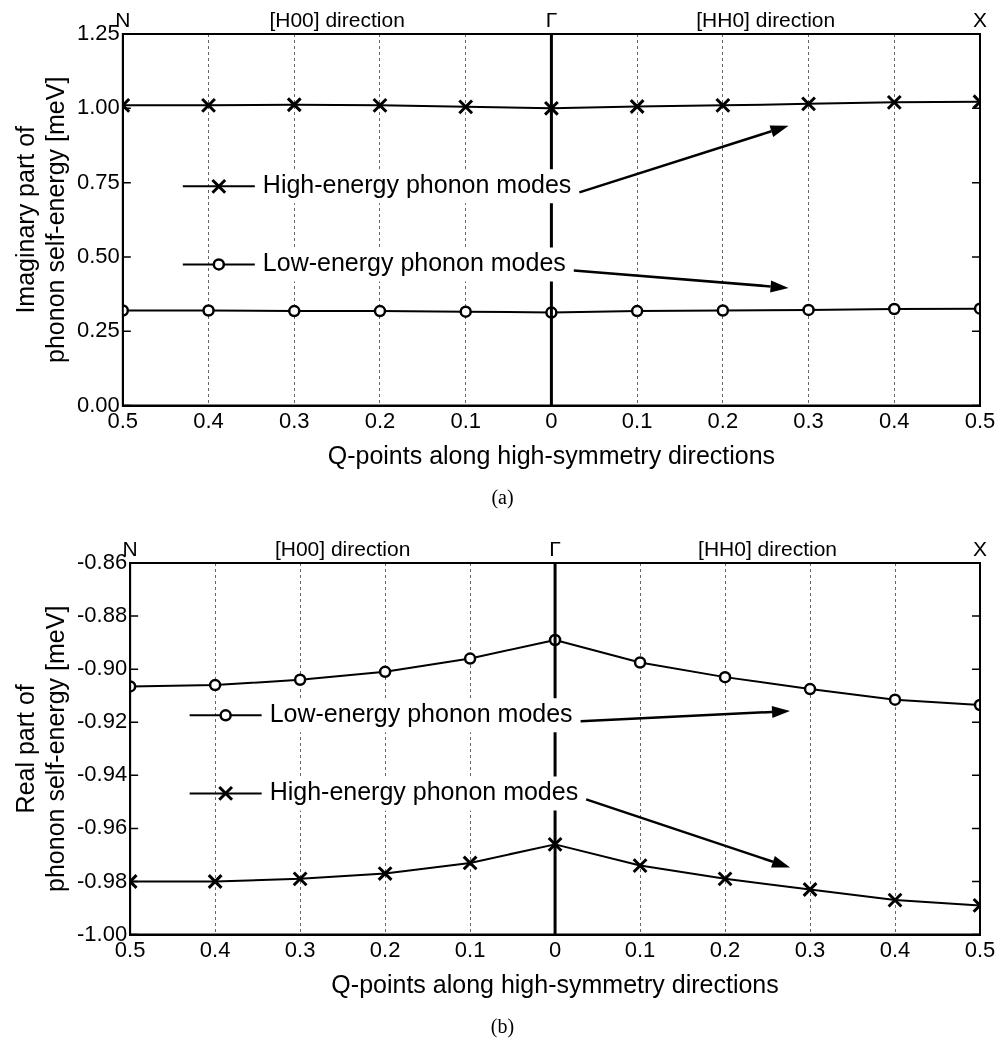 The width and height of the screenshot is (1005, 1059). Describe the element at coordinates (98, 330) in the screenshot. I see `y-tick-label: 0.25` at that location.